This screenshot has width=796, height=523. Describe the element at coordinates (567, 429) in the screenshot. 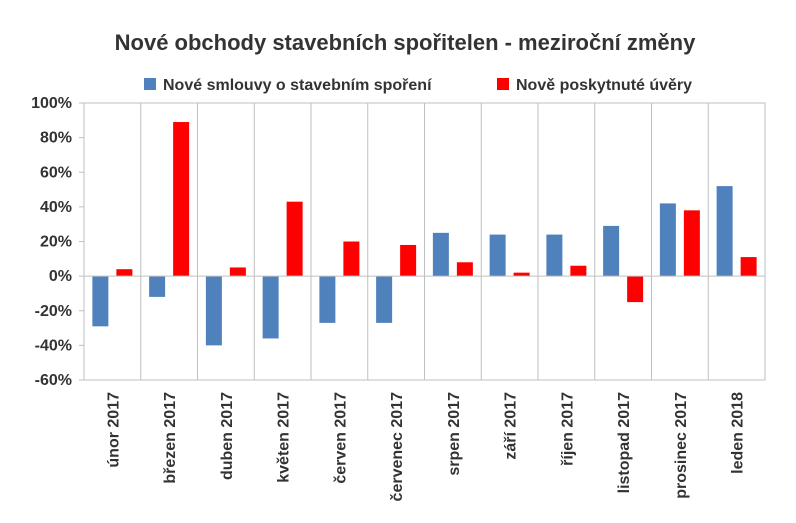

I see `x-tick-label: říjen 2017` at that location.